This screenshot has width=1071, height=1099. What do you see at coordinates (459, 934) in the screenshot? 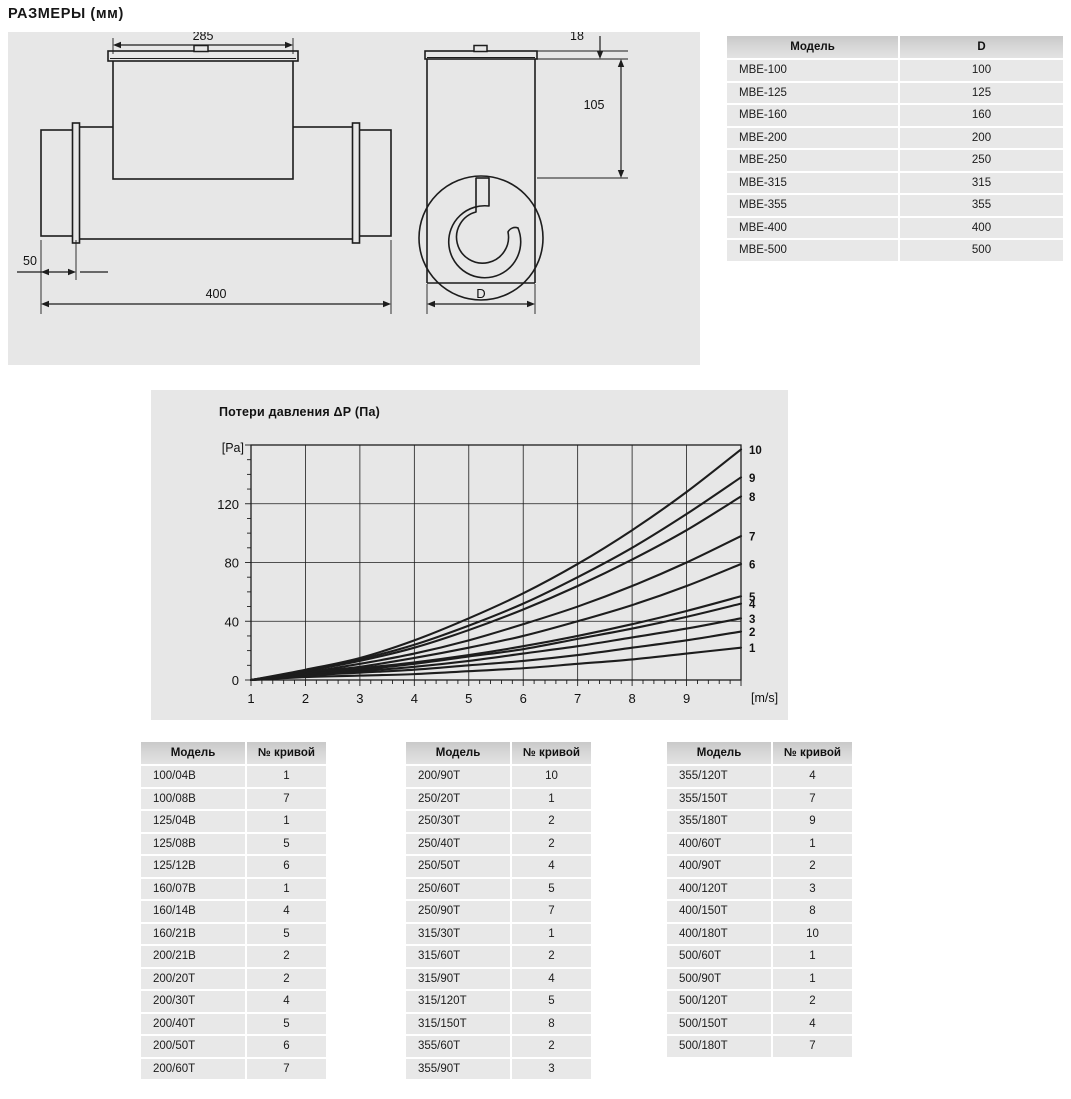
I see `cell-model: 315/30Т` at bounding box center [459, 934].